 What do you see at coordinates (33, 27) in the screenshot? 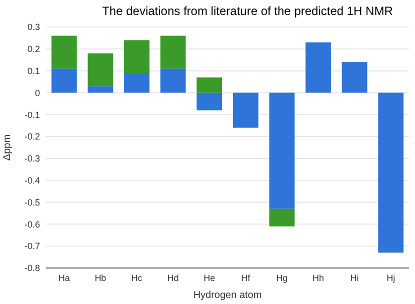
I see `y-tick-label: 0.3` at bounding box center [33, 27].